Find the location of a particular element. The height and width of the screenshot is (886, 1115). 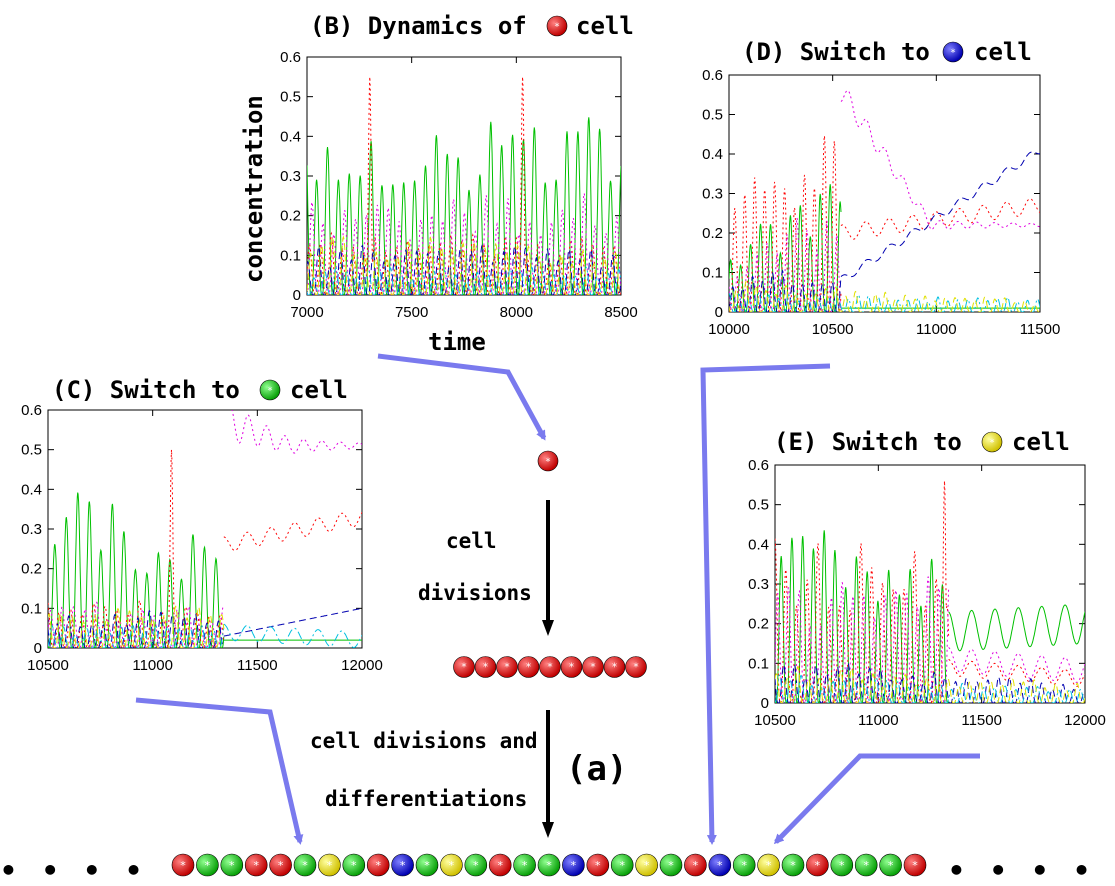

panel-e-title: (E) Switch to * cell is located at coordinates (922, 442).